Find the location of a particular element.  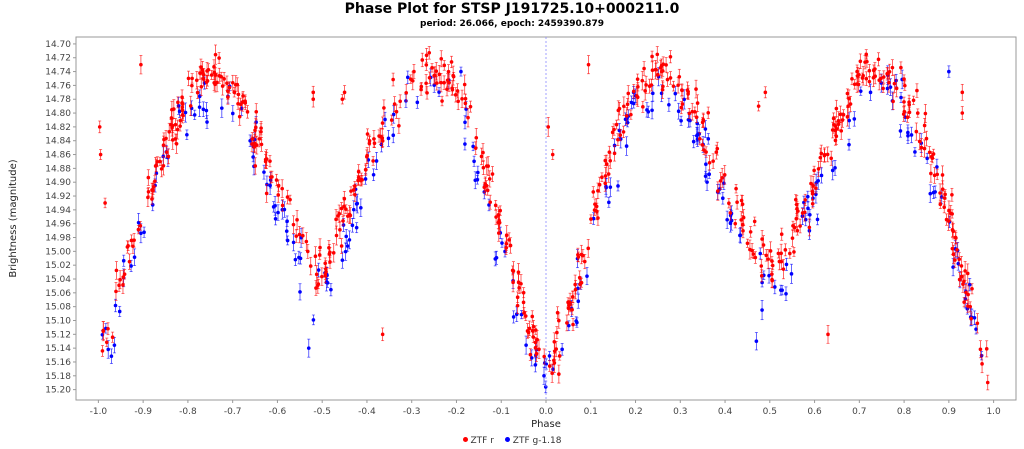

x-tick-label: -0.9 is located at coordinates (143, 412).